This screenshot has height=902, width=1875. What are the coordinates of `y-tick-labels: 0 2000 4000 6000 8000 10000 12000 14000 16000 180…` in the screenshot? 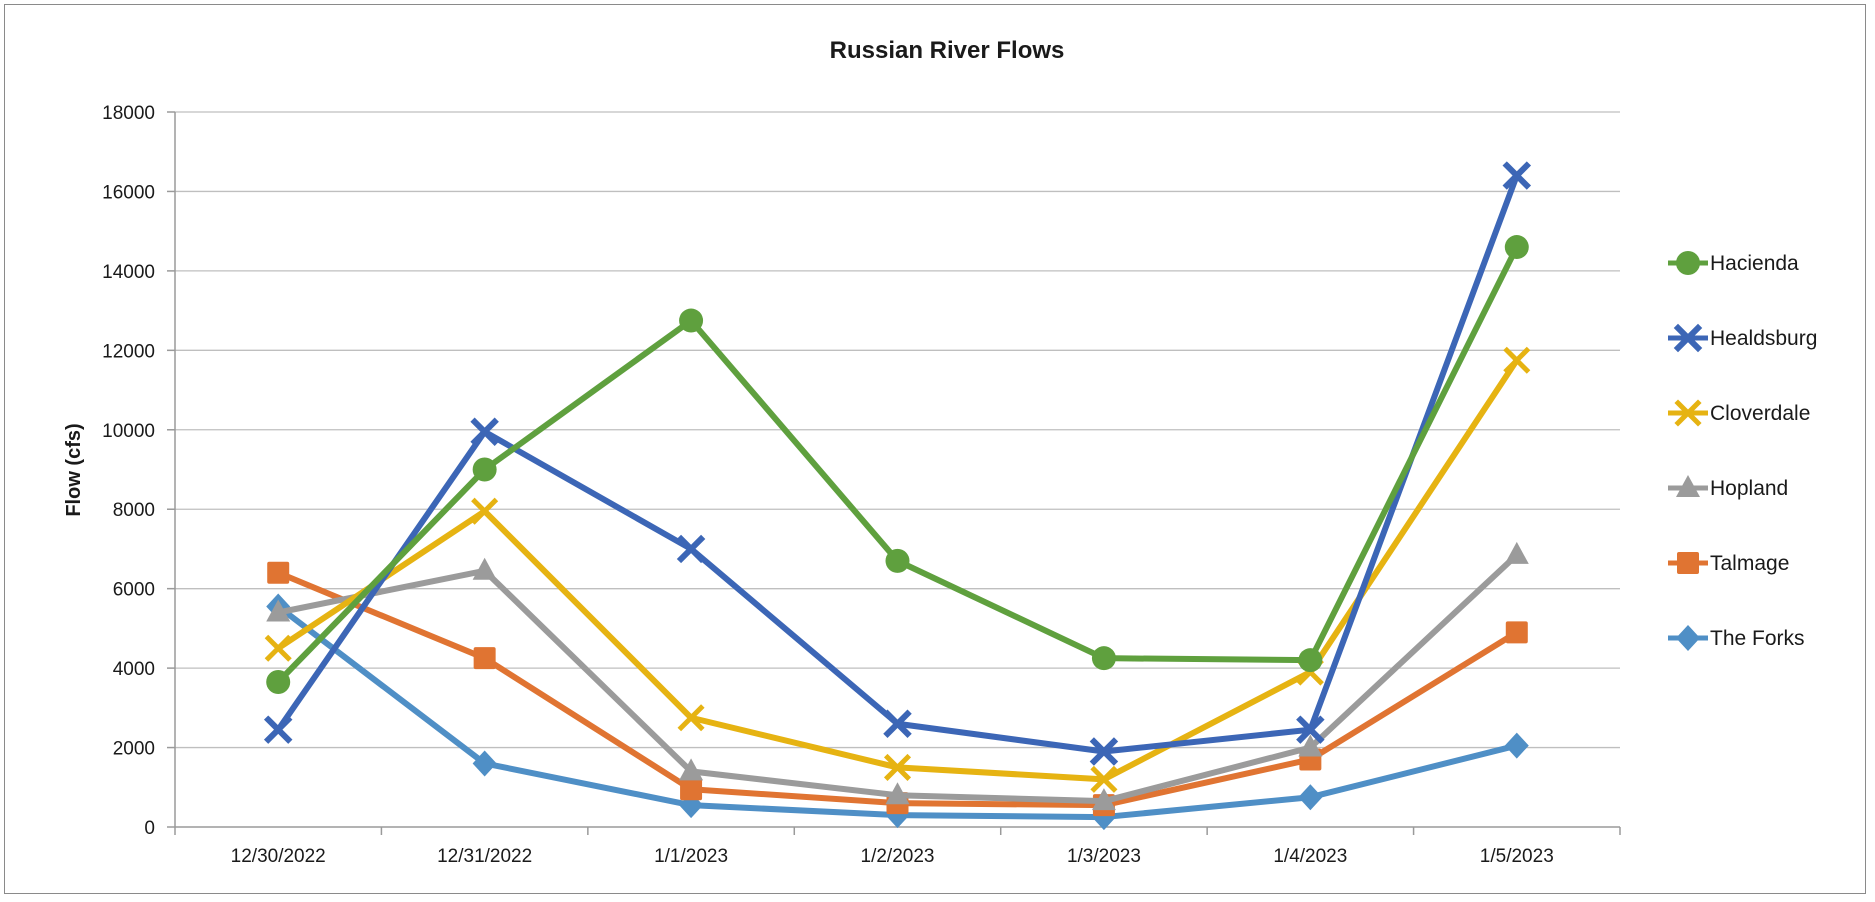 It's located at (128, 471).